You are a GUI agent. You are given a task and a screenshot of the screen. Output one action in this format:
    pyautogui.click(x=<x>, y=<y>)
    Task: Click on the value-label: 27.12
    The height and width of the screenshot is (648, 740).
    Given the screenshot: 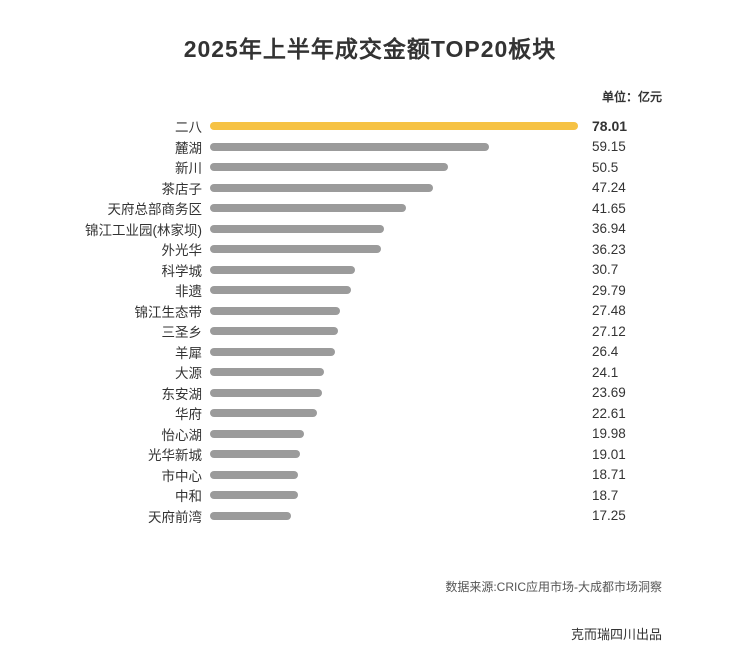 What is the action you would take?
    pyautogui.click(x=609, y=331)
    